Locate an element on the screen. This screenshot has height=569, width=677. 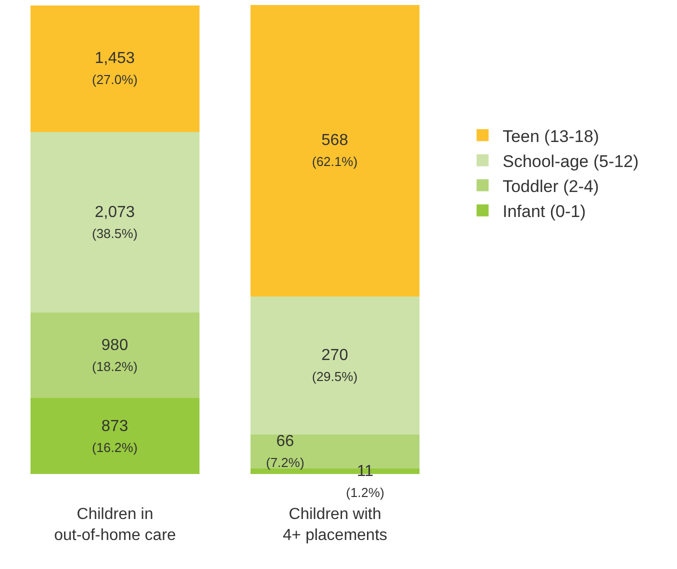
data-label: 1,453 (27.0%) is located at coordinates (115, 68).